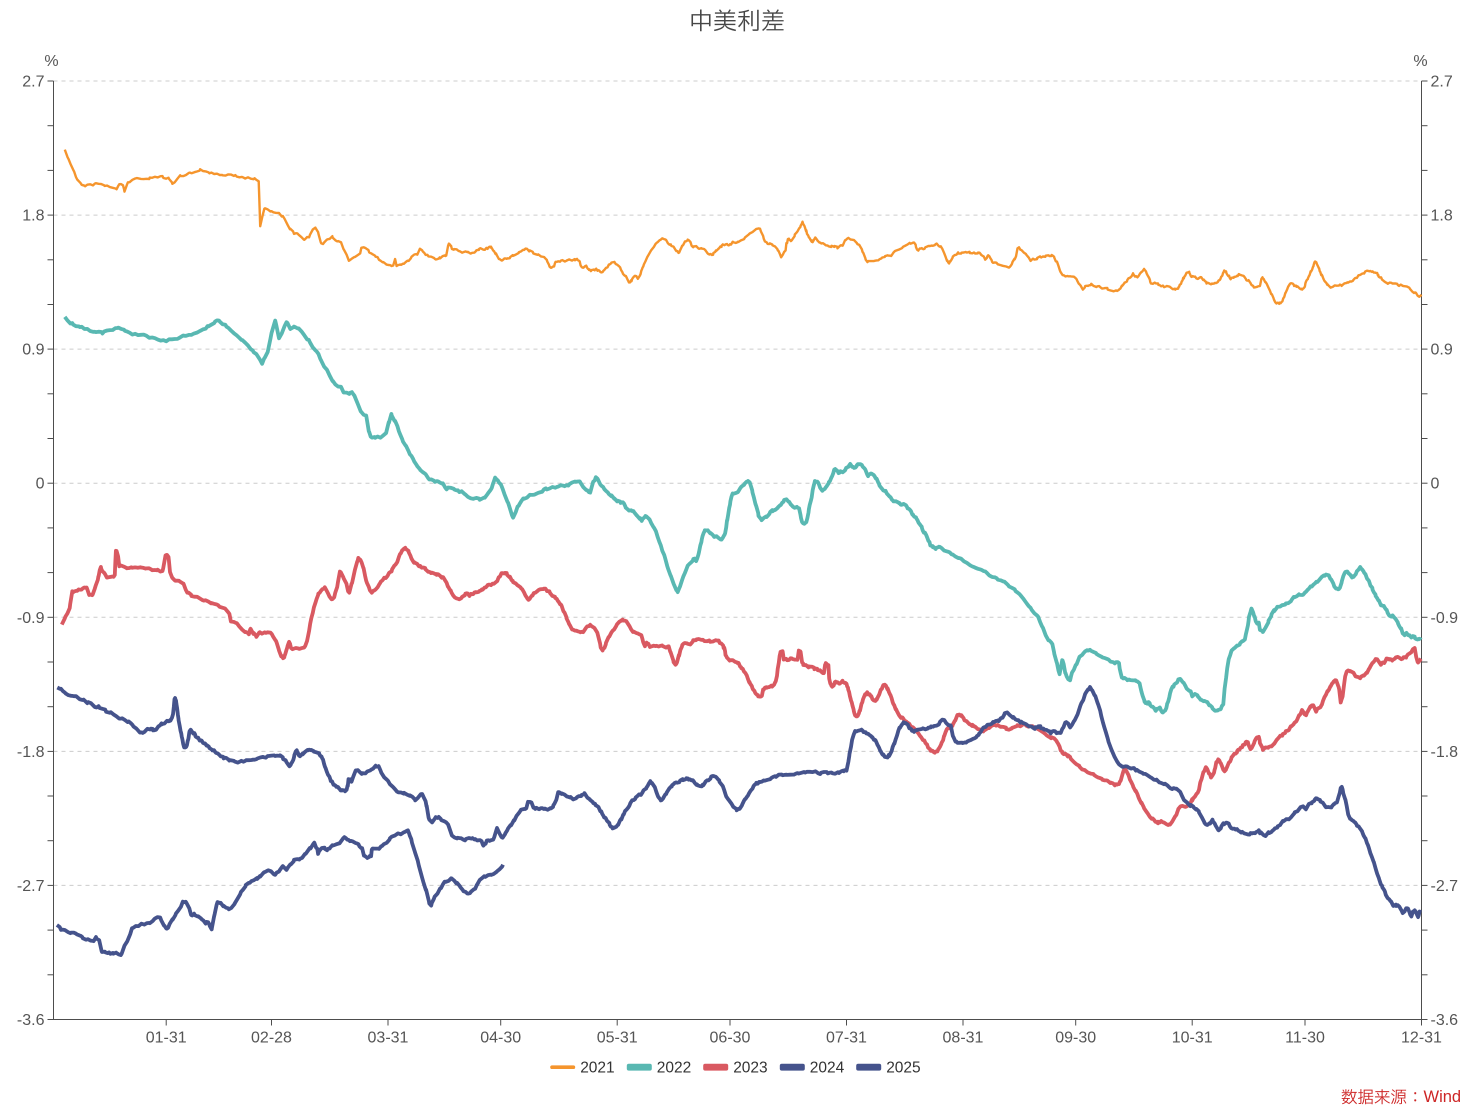  I want to click on svg-text: 08-31, so click(963, 1038).